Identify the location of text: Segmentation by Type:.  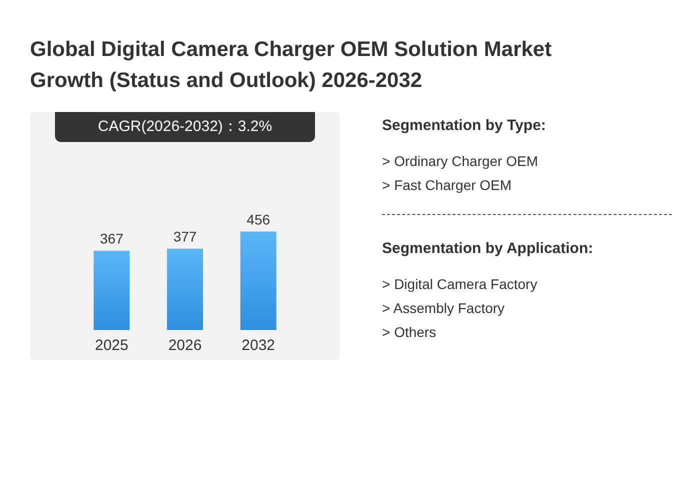
(464, 126).